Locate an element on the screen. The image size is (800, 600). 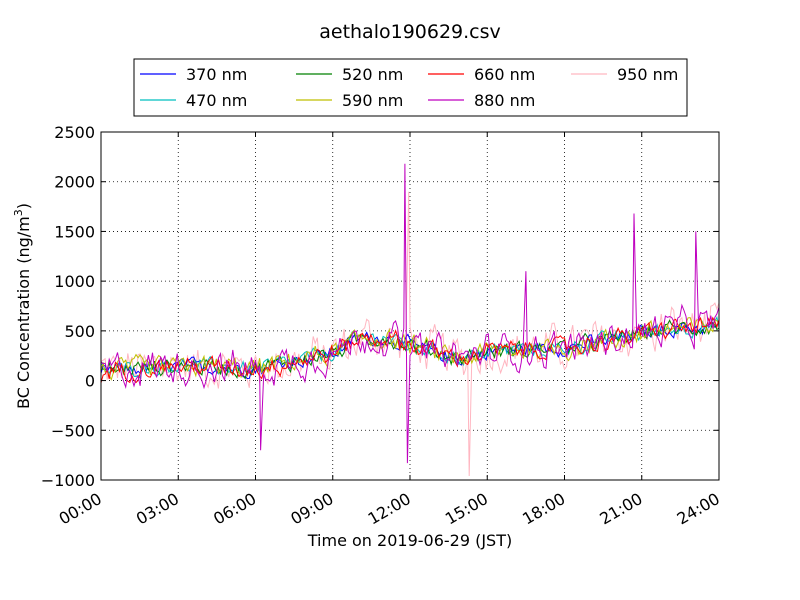
y-tick-label: −1000 is located at coordinates (68, 480).